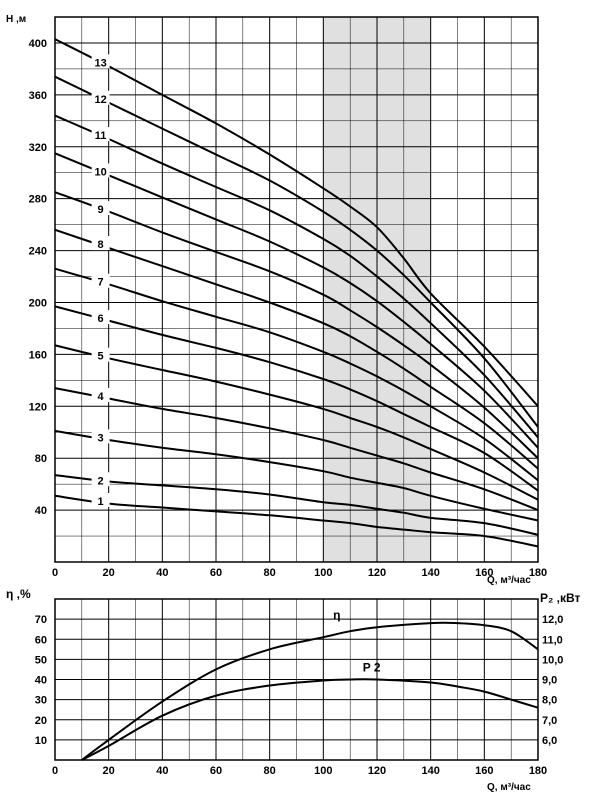 The image size is (600, 797). What do you see at coordinates (484, 573) in the screenshot?
I see `top-x-tick-label: 160` at bounding box center [484, 573].